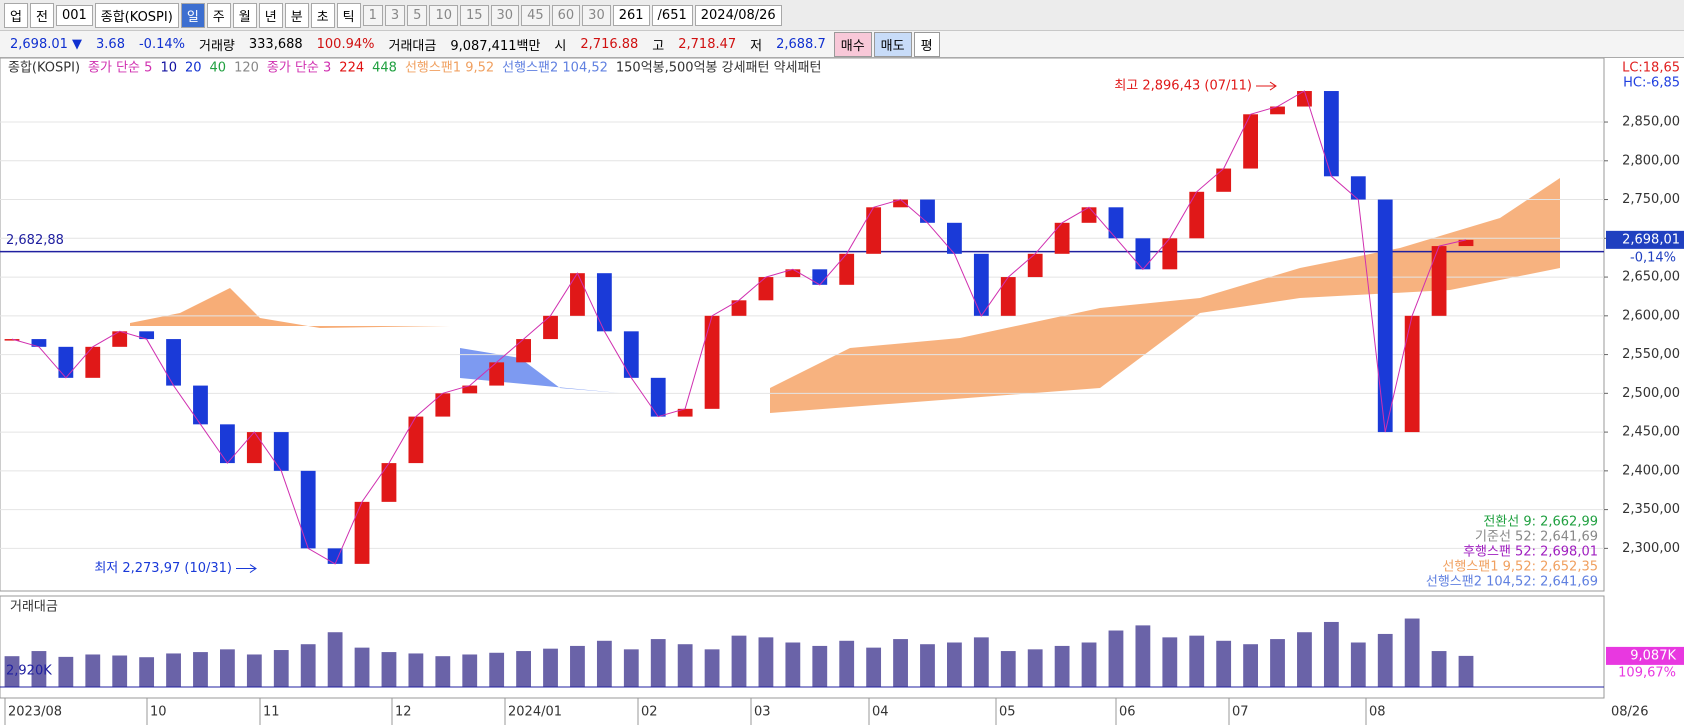  Describe the element at coordinates (193, 68) in the screenshot. I see `legend-item: 20` at that location.